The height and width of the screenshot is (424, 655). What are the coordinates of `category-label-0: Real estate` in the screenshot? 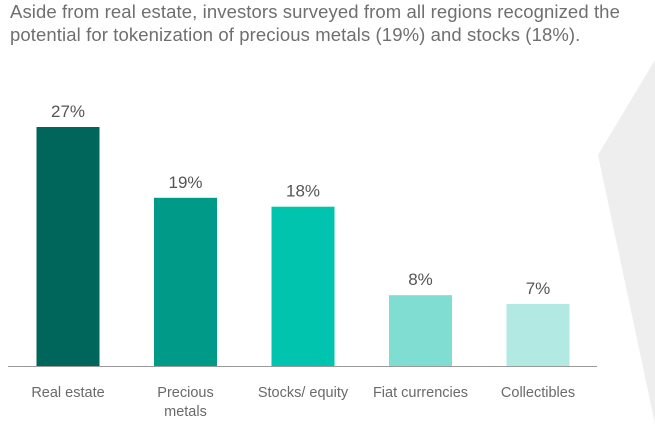 It's located at (67, 393).